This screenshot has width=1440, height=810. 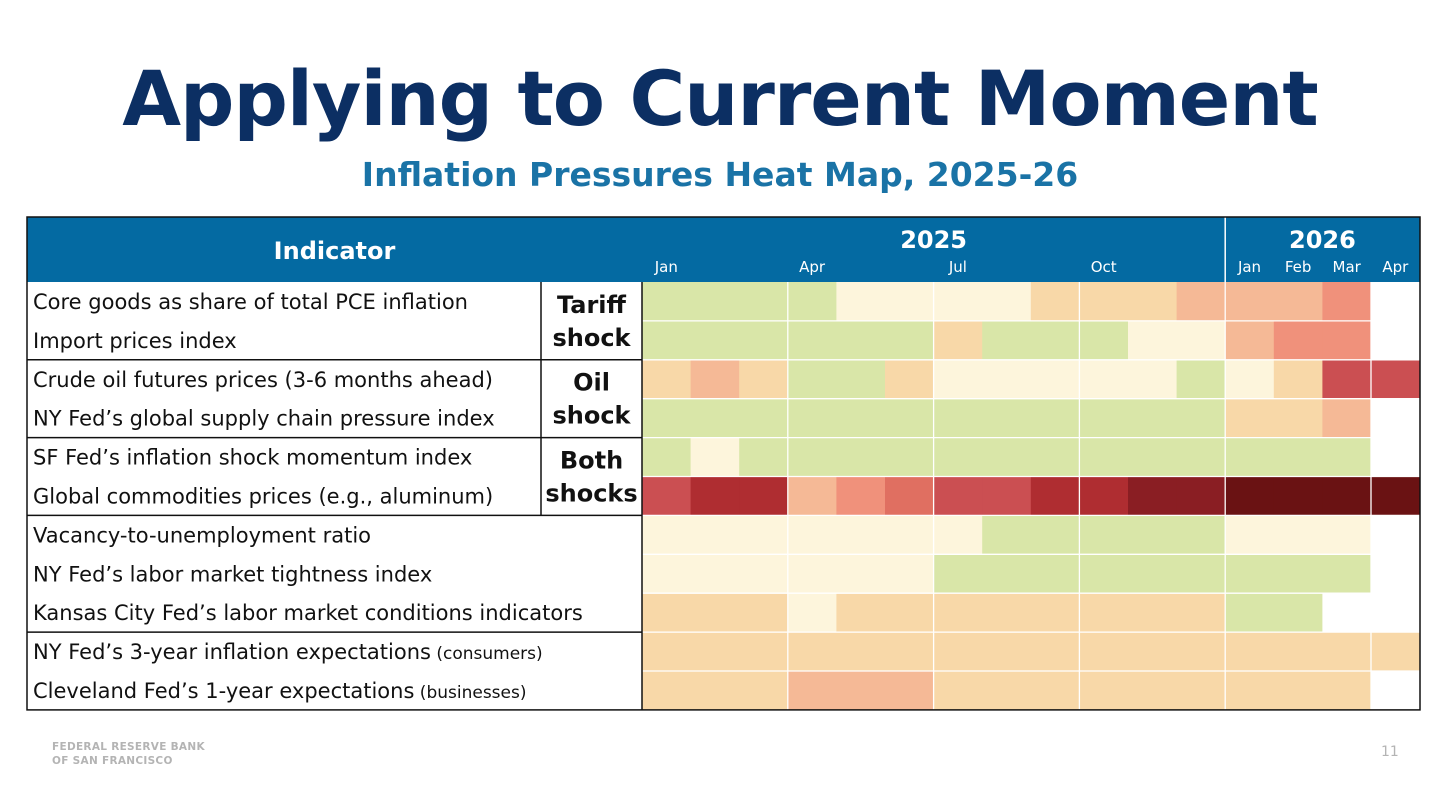 What do you see at coordinates (252, 458) in the screenshot?
I see `indicator-row-label: SF Fed’s inflation shock momentum index` at bounding box center [252, 458].